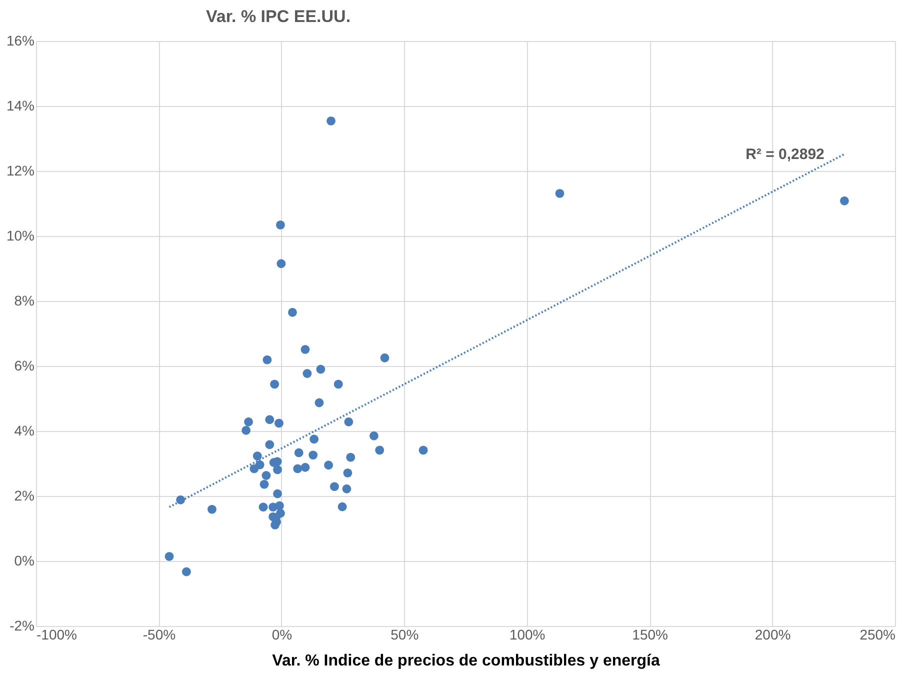 The height and width of the screenshot is (676, 917). I want to click on x-tick-label: 100%, so click(527, 634).